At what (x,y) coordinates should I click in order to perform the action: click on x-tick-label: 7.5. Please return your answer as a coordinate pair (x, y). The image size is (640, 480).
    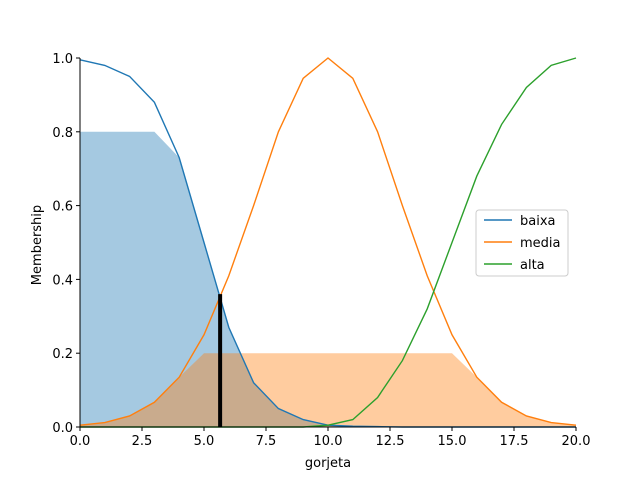
    Looking at the image, I should click on (266, 441).